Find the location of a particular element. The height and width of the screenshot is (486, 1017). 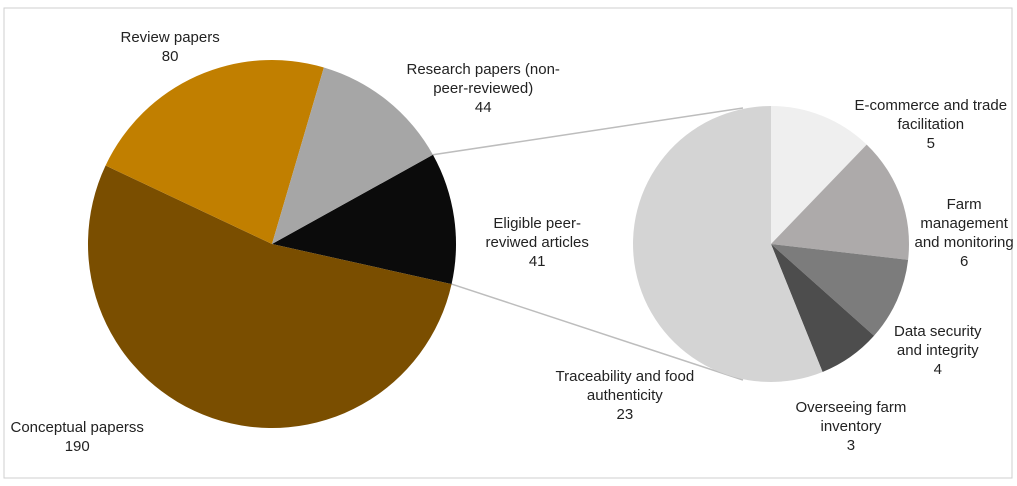

label-text: facilitation is located at coordinates (931, 124).